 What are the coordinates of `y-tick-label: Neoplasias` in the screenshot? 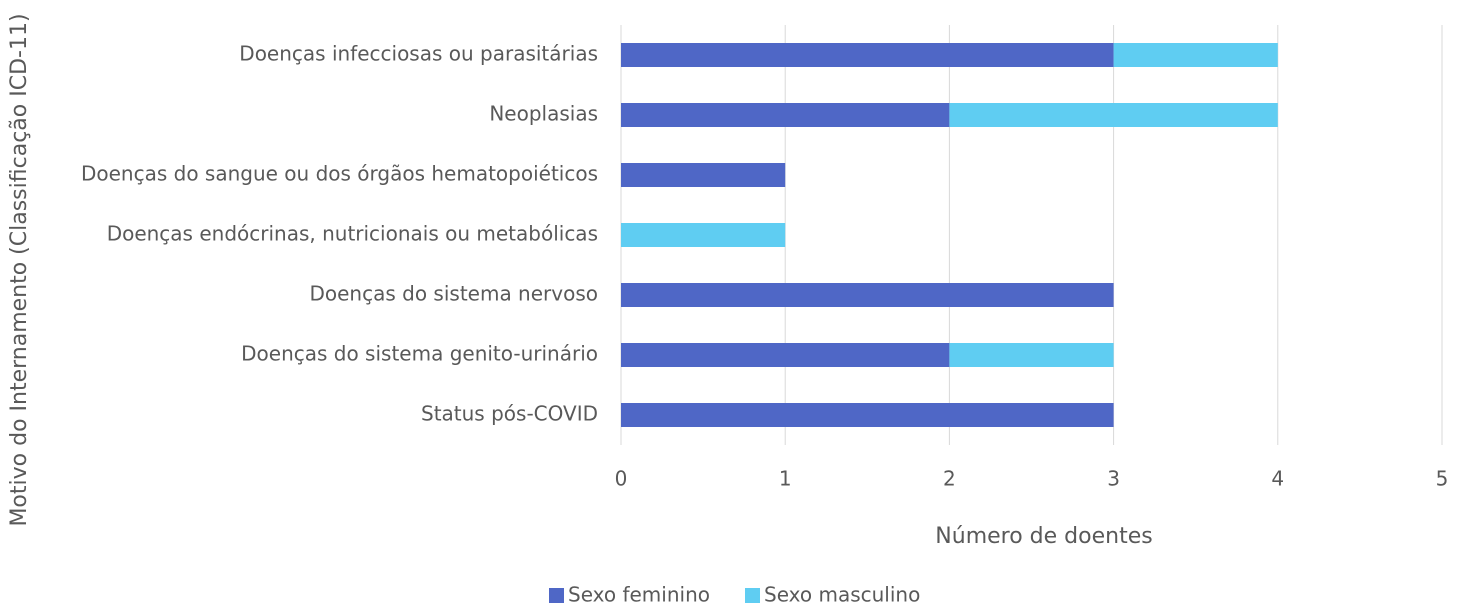 It's located at (543, 114).